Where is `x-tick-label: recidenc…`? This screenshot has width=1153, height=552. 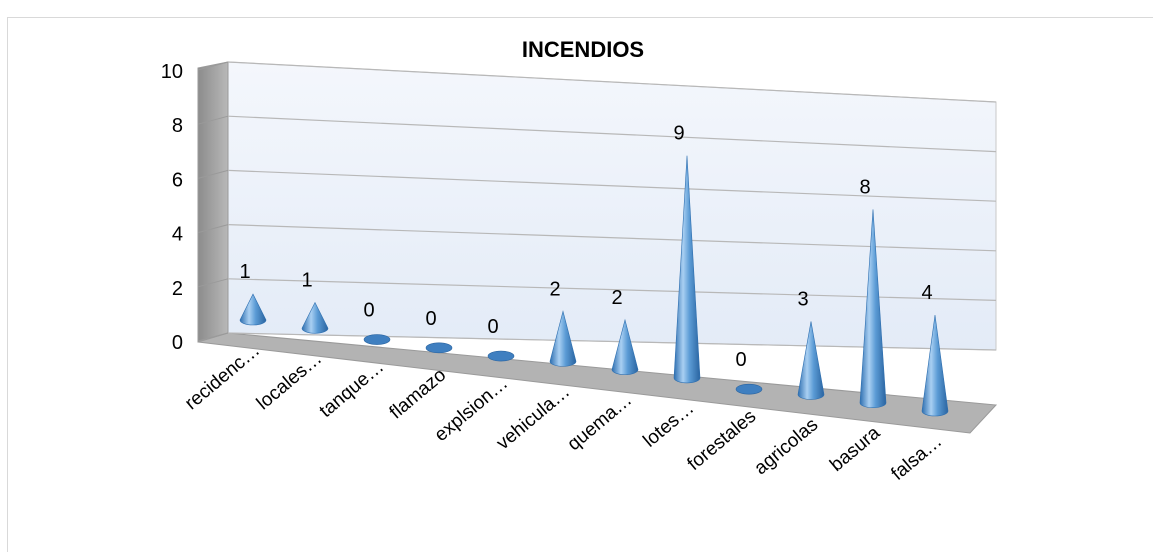 x-tick-label: recidenc… is located at coordinates (222, 377).